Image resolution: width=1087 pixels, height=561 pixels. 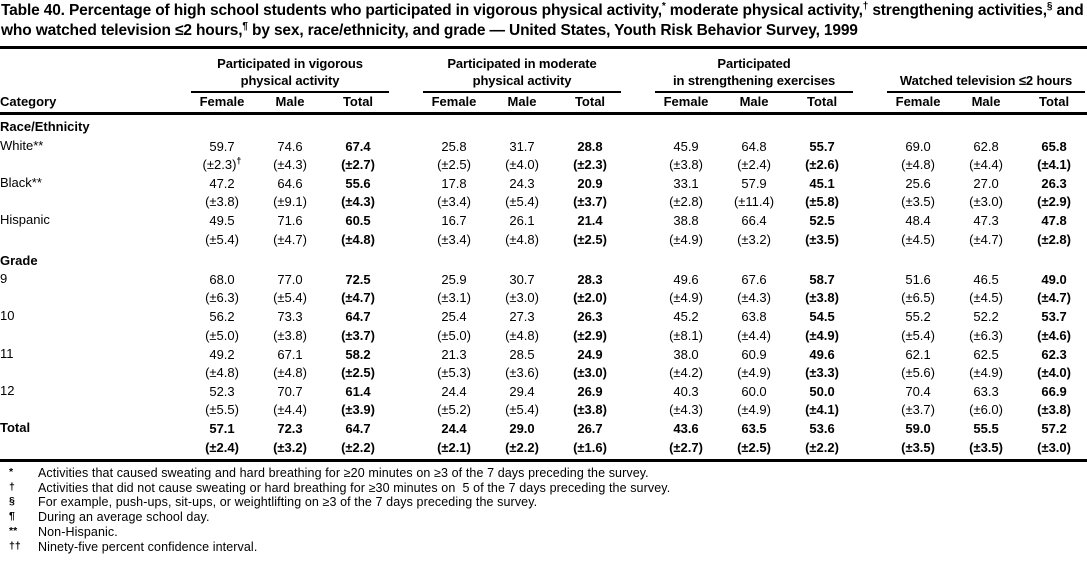 What do you see at coordinates (822, 354) in the screenshot?
I see `value-cell: 49.6` at bounding box center [822, 354].